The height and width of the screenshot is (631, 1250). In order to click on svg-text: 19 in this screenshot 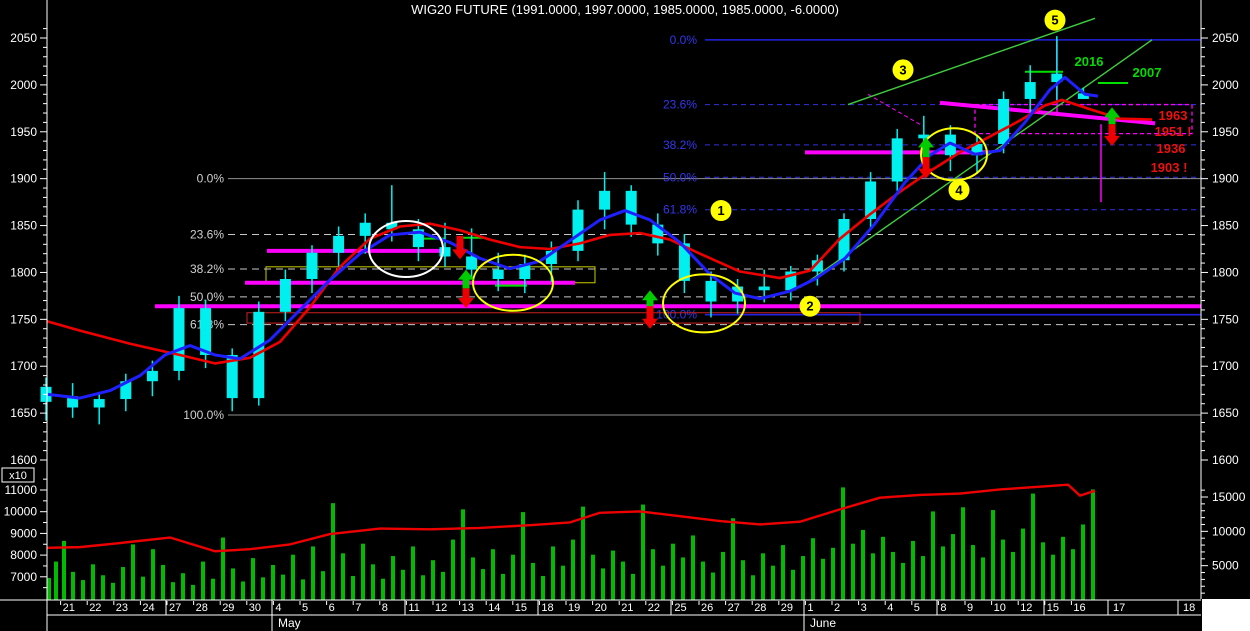, I will do `click(574, 608)`.